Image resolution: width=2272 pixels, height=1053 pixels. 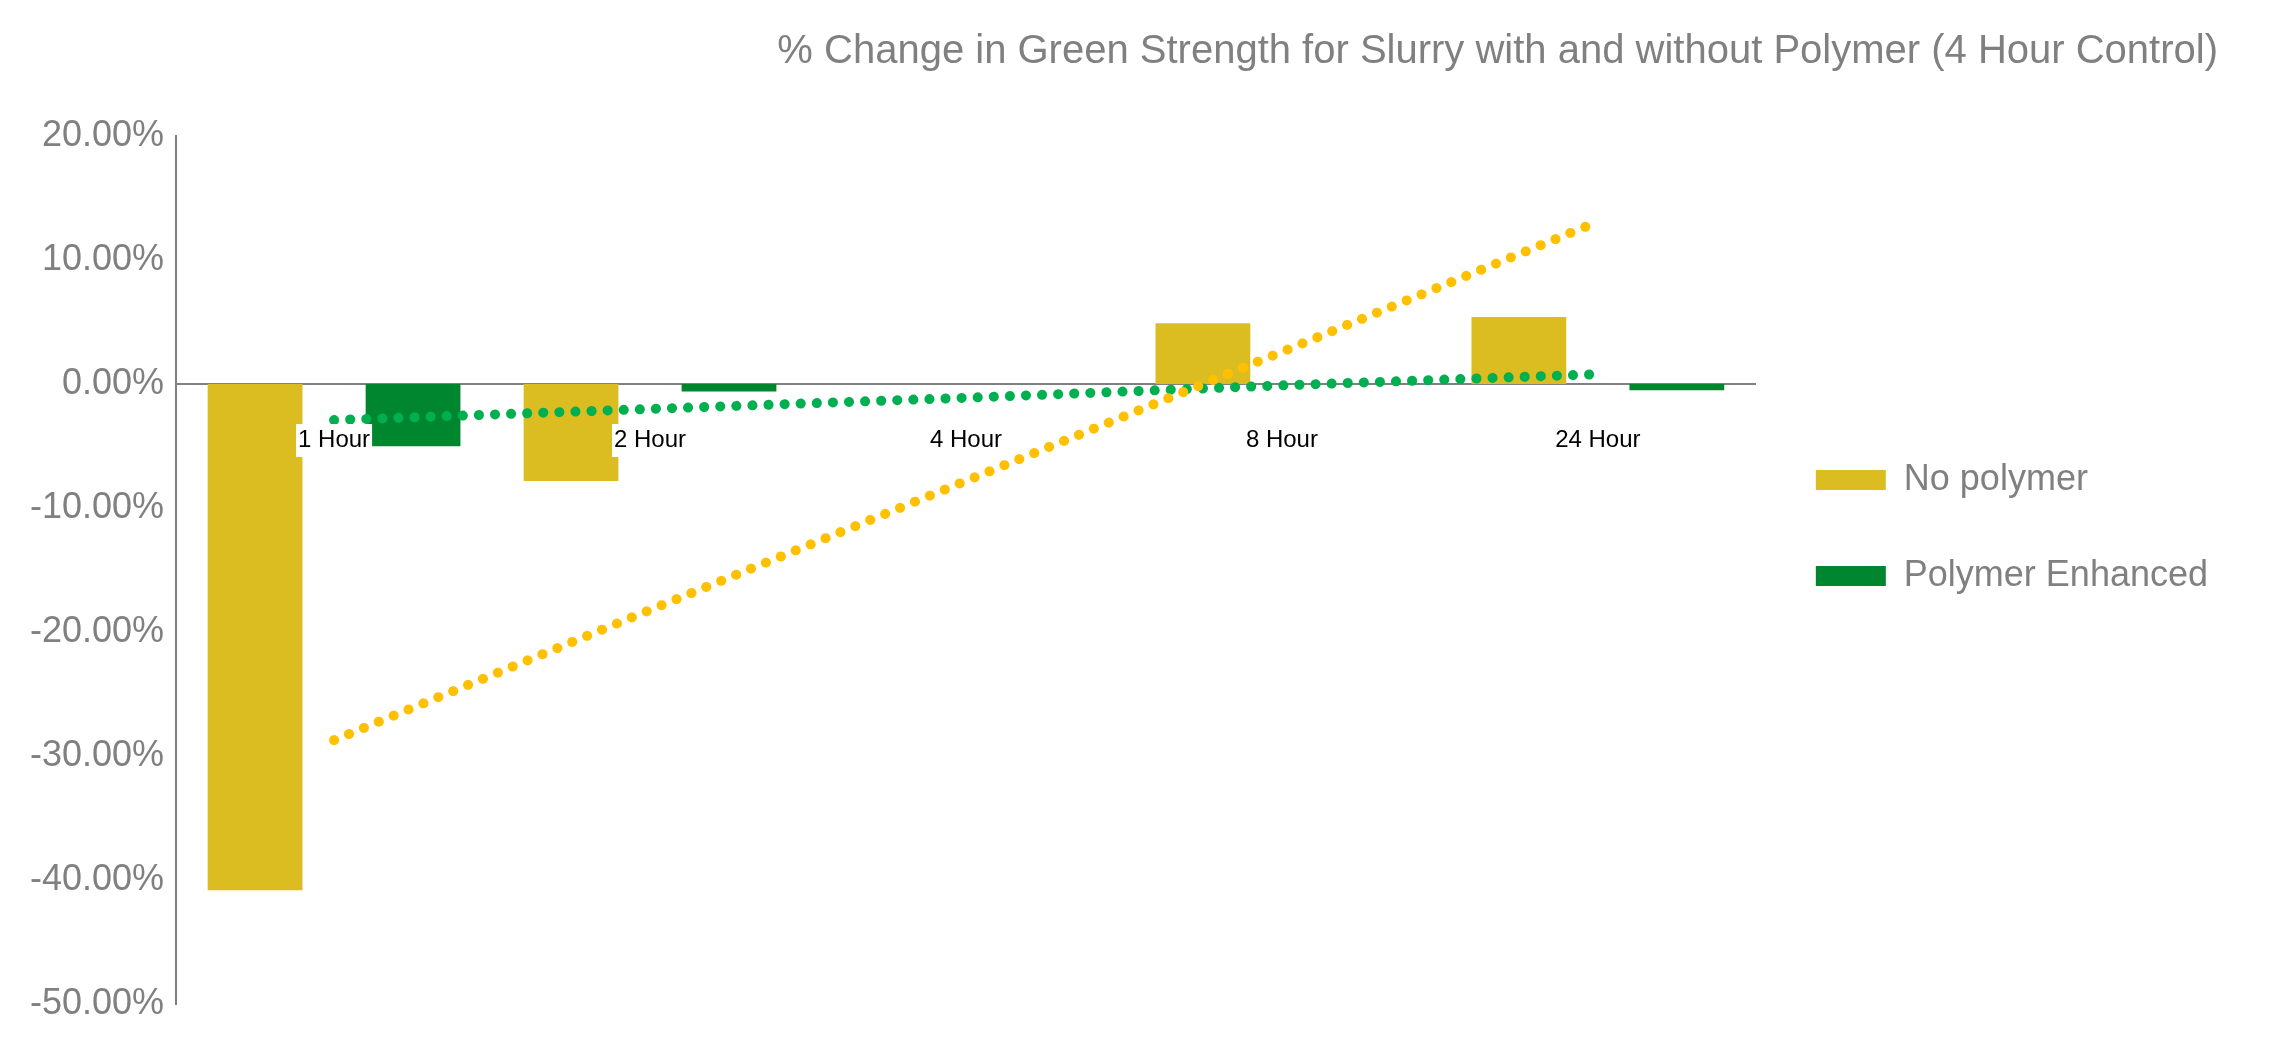 I want to click on x-tick-label: 1 Hour, so click(x=334, y=439).